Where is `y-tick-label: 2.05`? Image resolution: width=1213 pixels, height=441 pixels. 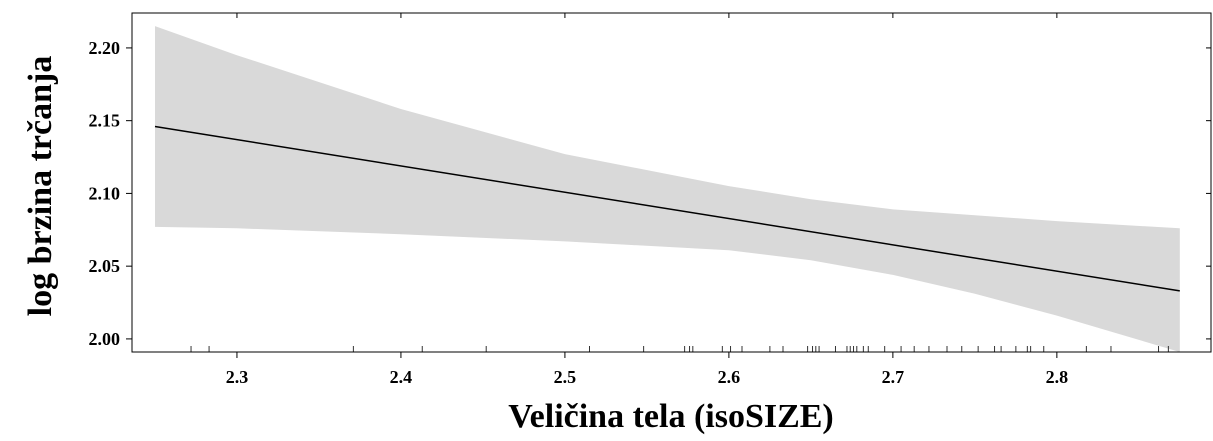 y-tick-label: 2.05 is located at coordinates (105, 266).